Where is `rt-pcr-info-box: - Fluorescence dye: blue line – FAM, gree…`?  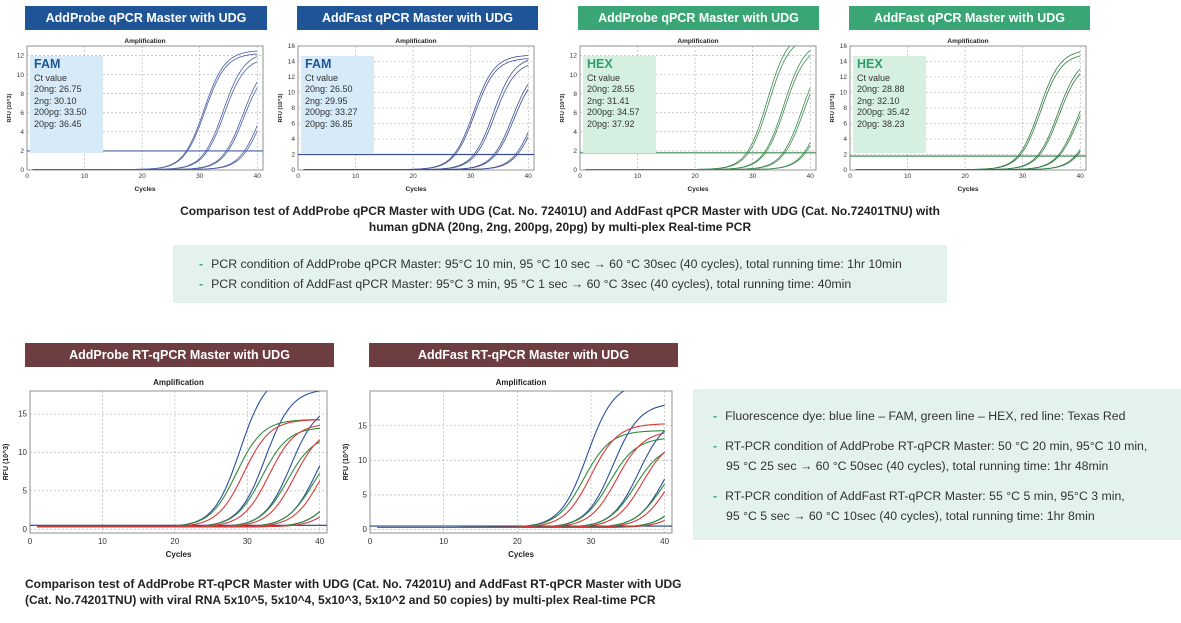 rt-pcr-info-box: - Fluorescence dye: blue line – FAM, gree… is located at coordinates (937, 464).